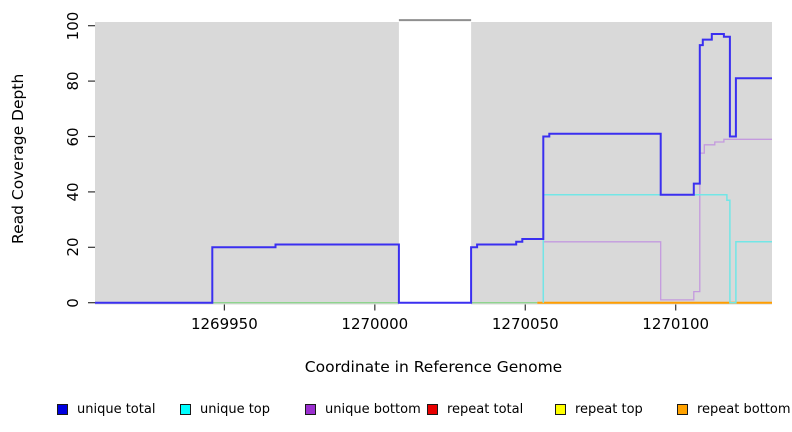  I want to click on legend-label: unique top, so click(235, 409).